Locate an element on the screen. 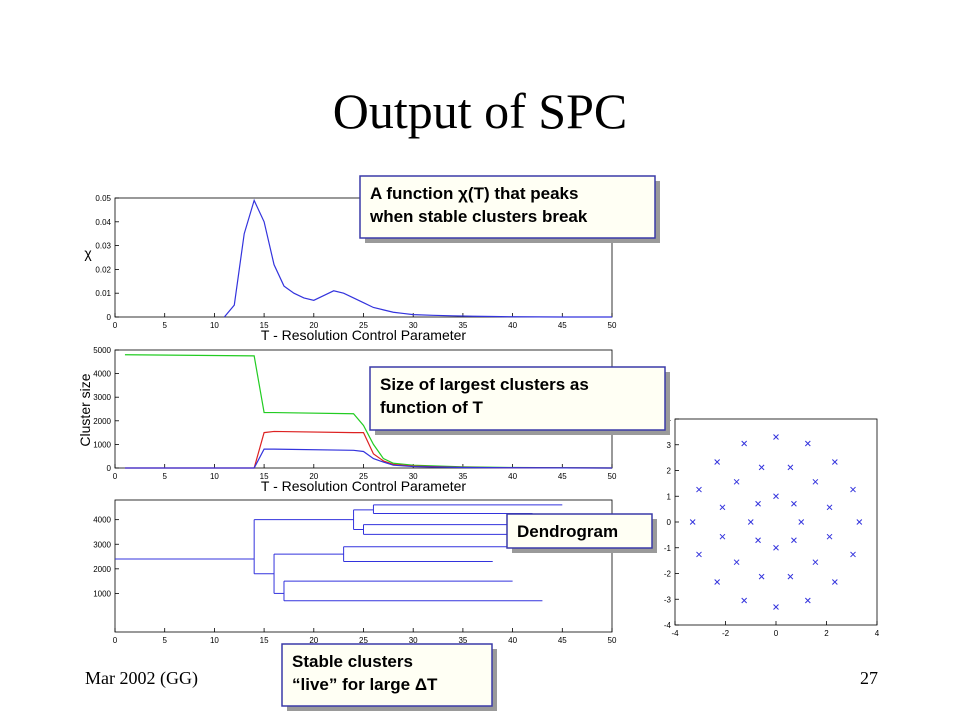 The image size is (960, 720). x-tick-label: 20 is located at coordinates (313, 325).